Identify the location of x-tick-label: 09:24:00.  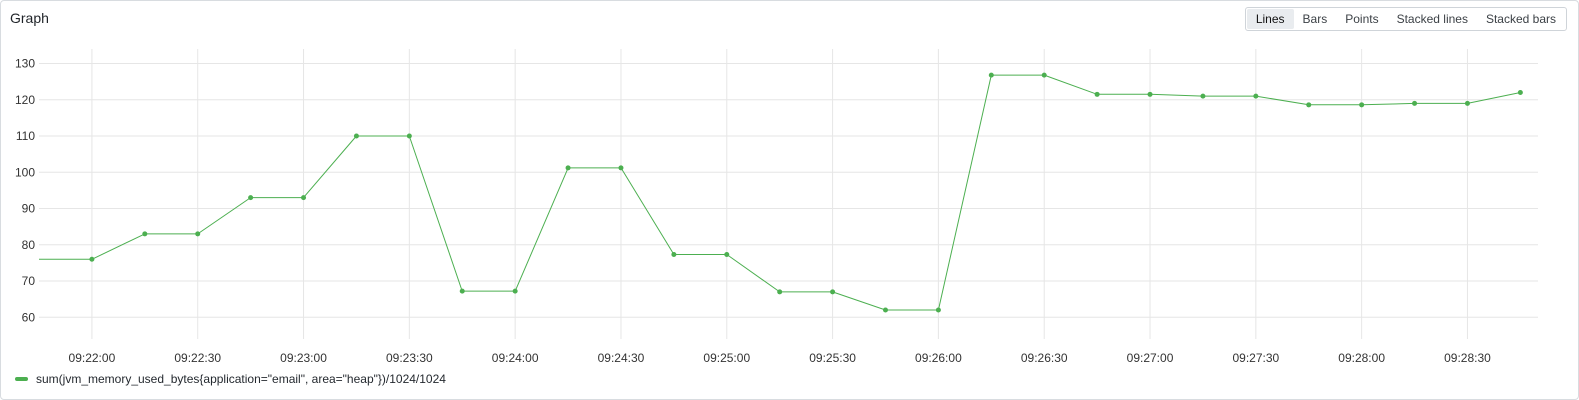
(515, 358).